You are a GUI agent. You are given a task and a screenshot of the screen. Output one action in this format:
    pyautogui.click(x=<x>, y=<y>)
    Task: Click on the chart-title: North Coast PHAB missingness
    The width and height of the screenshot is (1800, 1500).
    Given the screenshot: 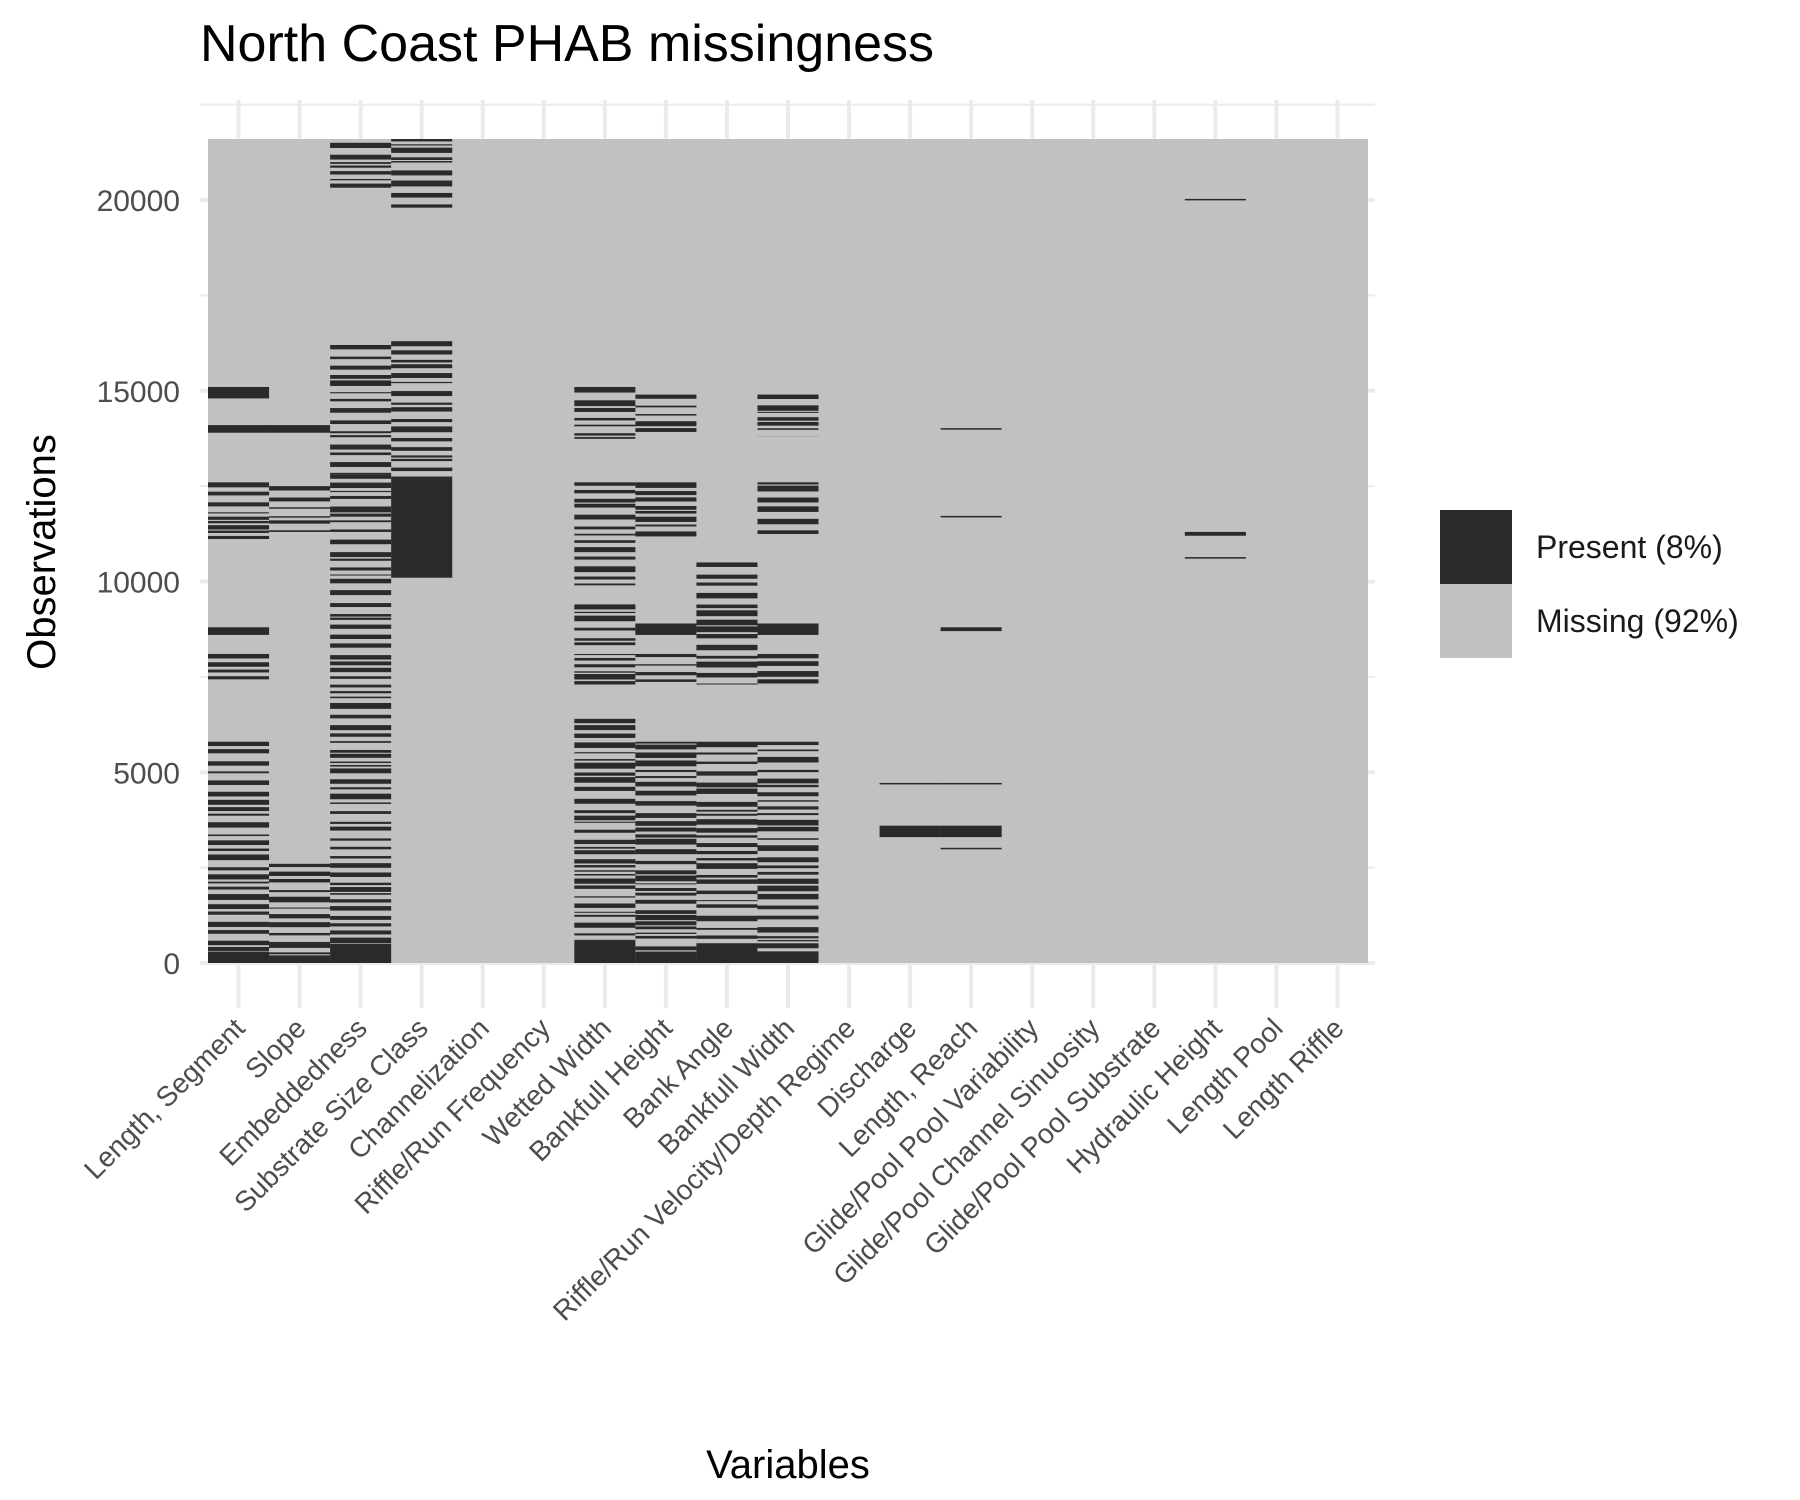 What is the action you would take?
    pyautogui.click(x=567, y=44)
    